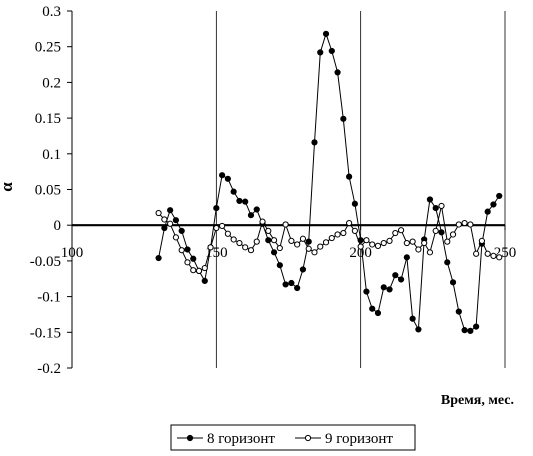 The image size is (533, 456). I want to click on y-tick-label-5: 0.05, so click(48, 191).